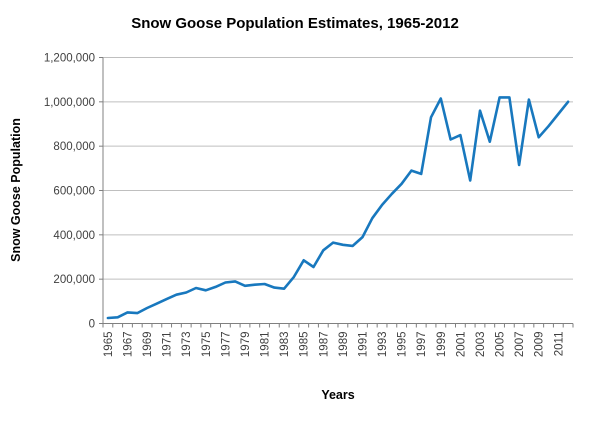 This screenshot has width=609, height=421. What do you see at coordinates (285, 345) in the screenshot?
I see `x-tick-label: 1983` at bounding box center [285, 345].